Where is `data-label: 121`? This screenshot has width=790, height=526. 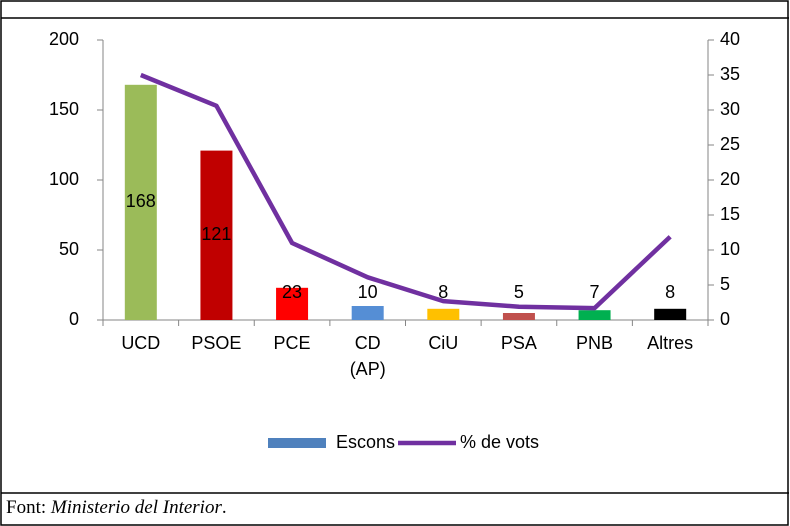 data-label: 121 is located at coordinates (216, 234).